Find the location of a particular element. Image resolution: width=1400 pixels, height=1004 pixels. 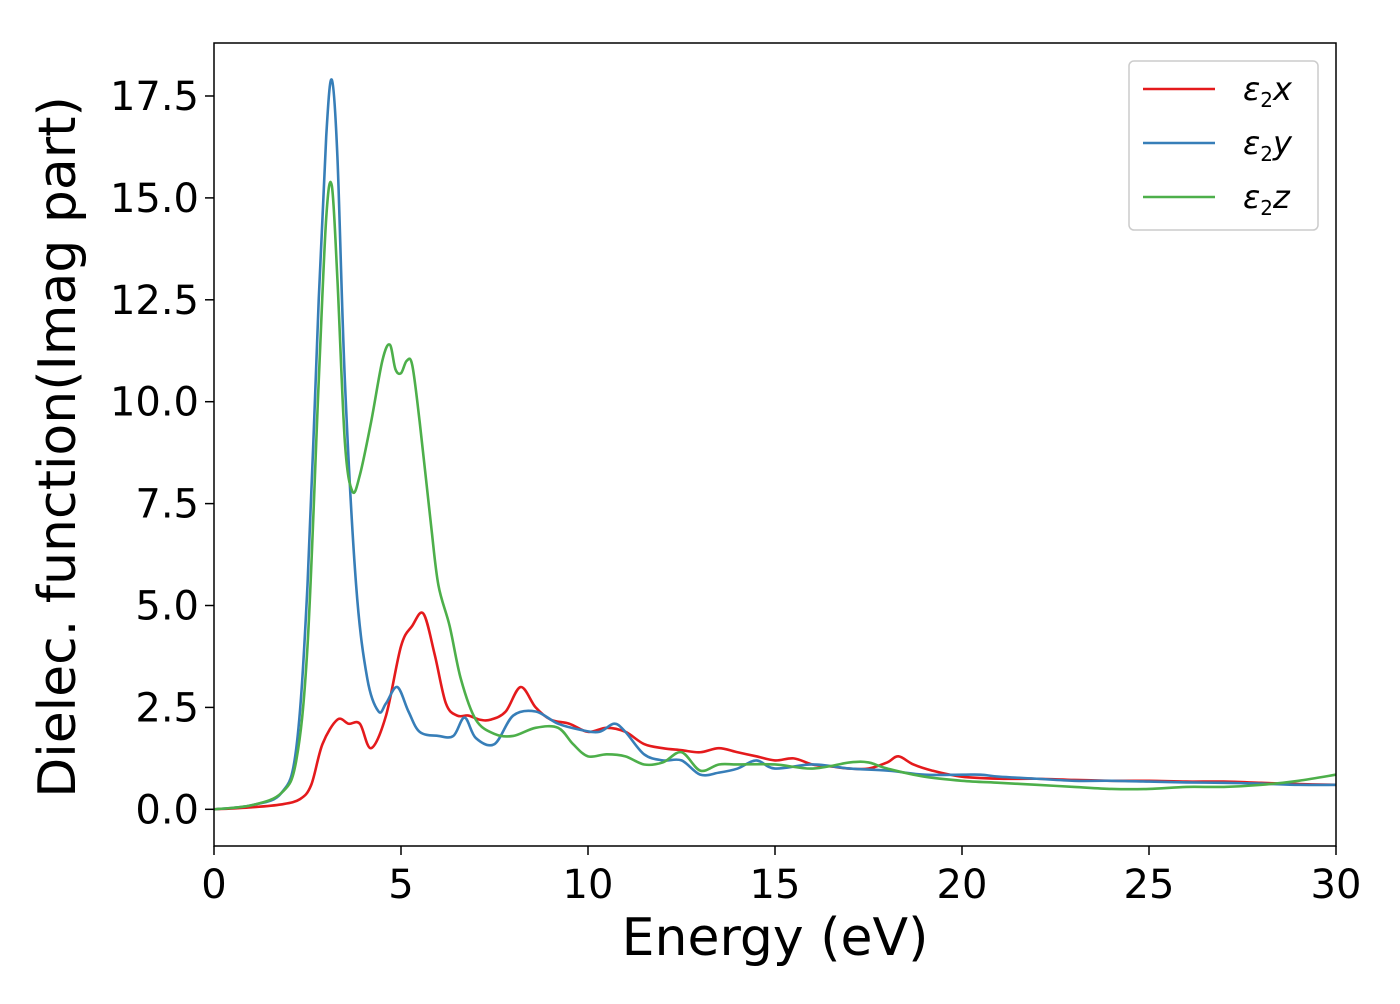

x-tick-label: 30 is located at coordinates (1336, 885).